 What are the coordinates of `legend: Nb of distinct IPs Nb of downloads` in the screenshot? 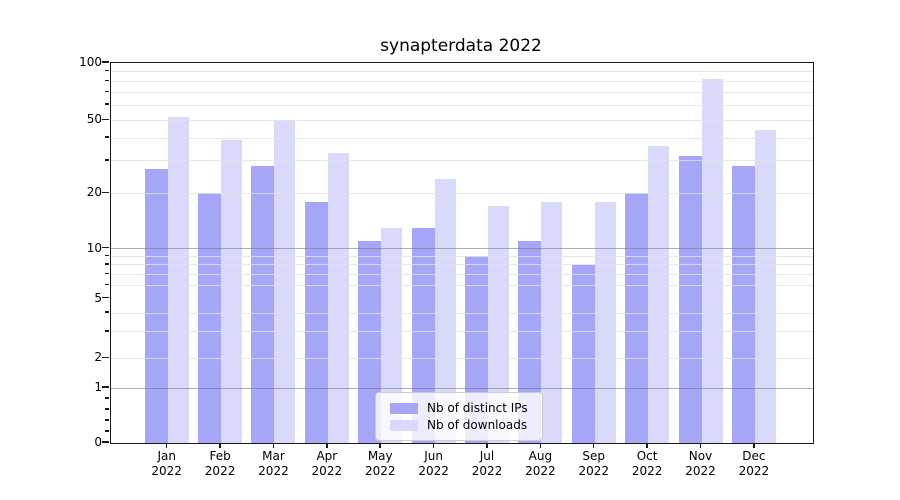 It's located at (459, 416).